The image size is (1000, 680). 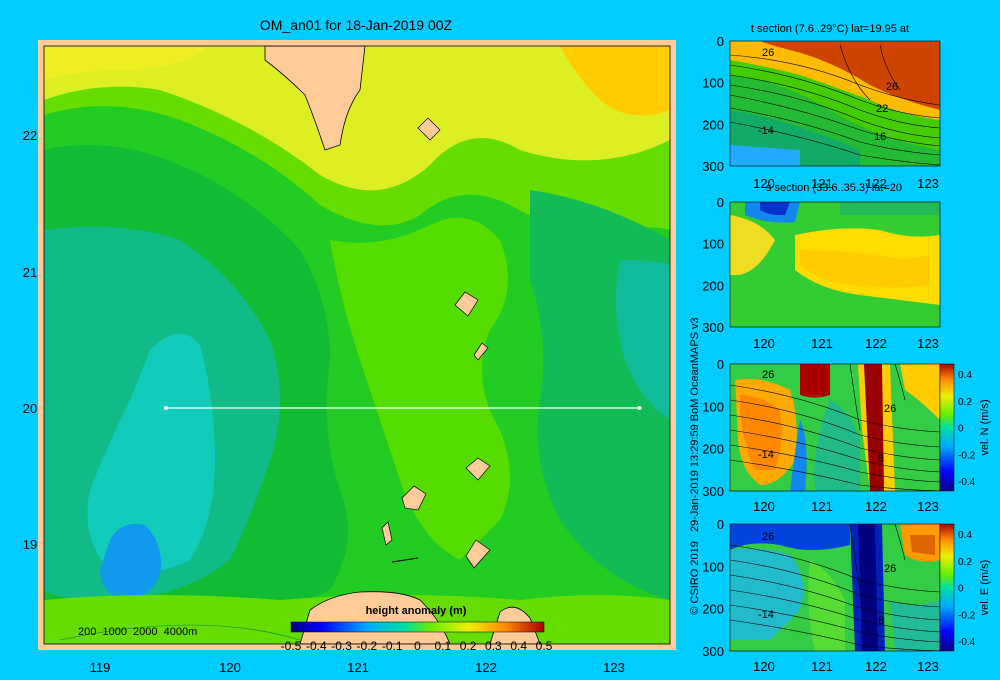 I want to click on depth-legend: 200 1000 2000 4000m, so click(x=137, y=632).